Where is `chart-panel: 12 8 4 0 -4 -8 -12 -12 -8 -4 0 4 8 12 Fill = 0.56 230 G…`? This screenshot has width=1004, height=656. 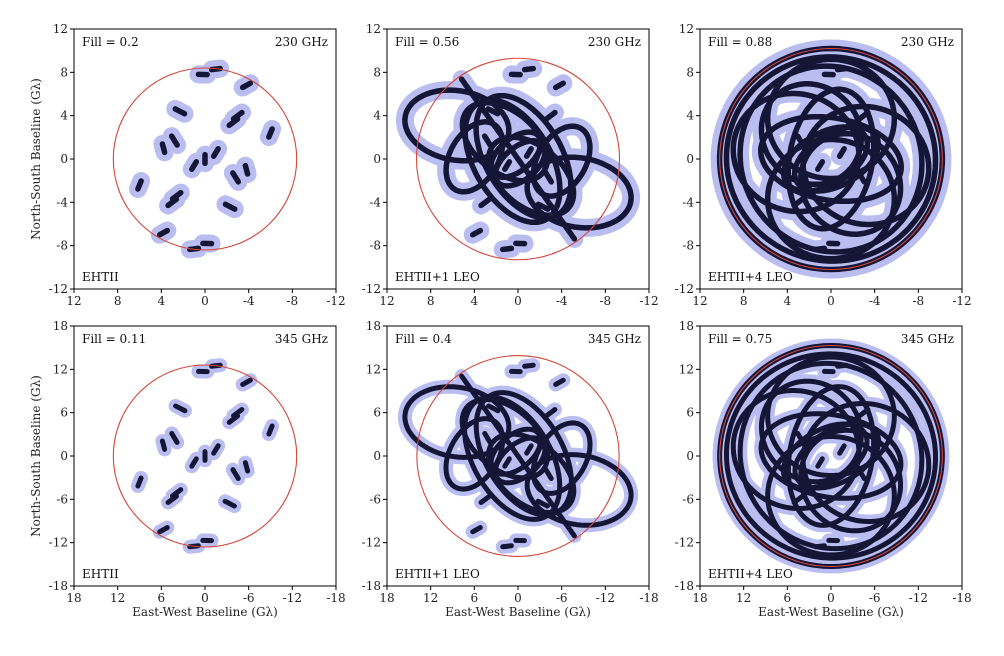
chart-panel: 12 8 4 0 -4 -8 -12 -12 -8 -4 0 4 8 12 Fill = 0.56 230 G… is located at coordinates (510, 165).